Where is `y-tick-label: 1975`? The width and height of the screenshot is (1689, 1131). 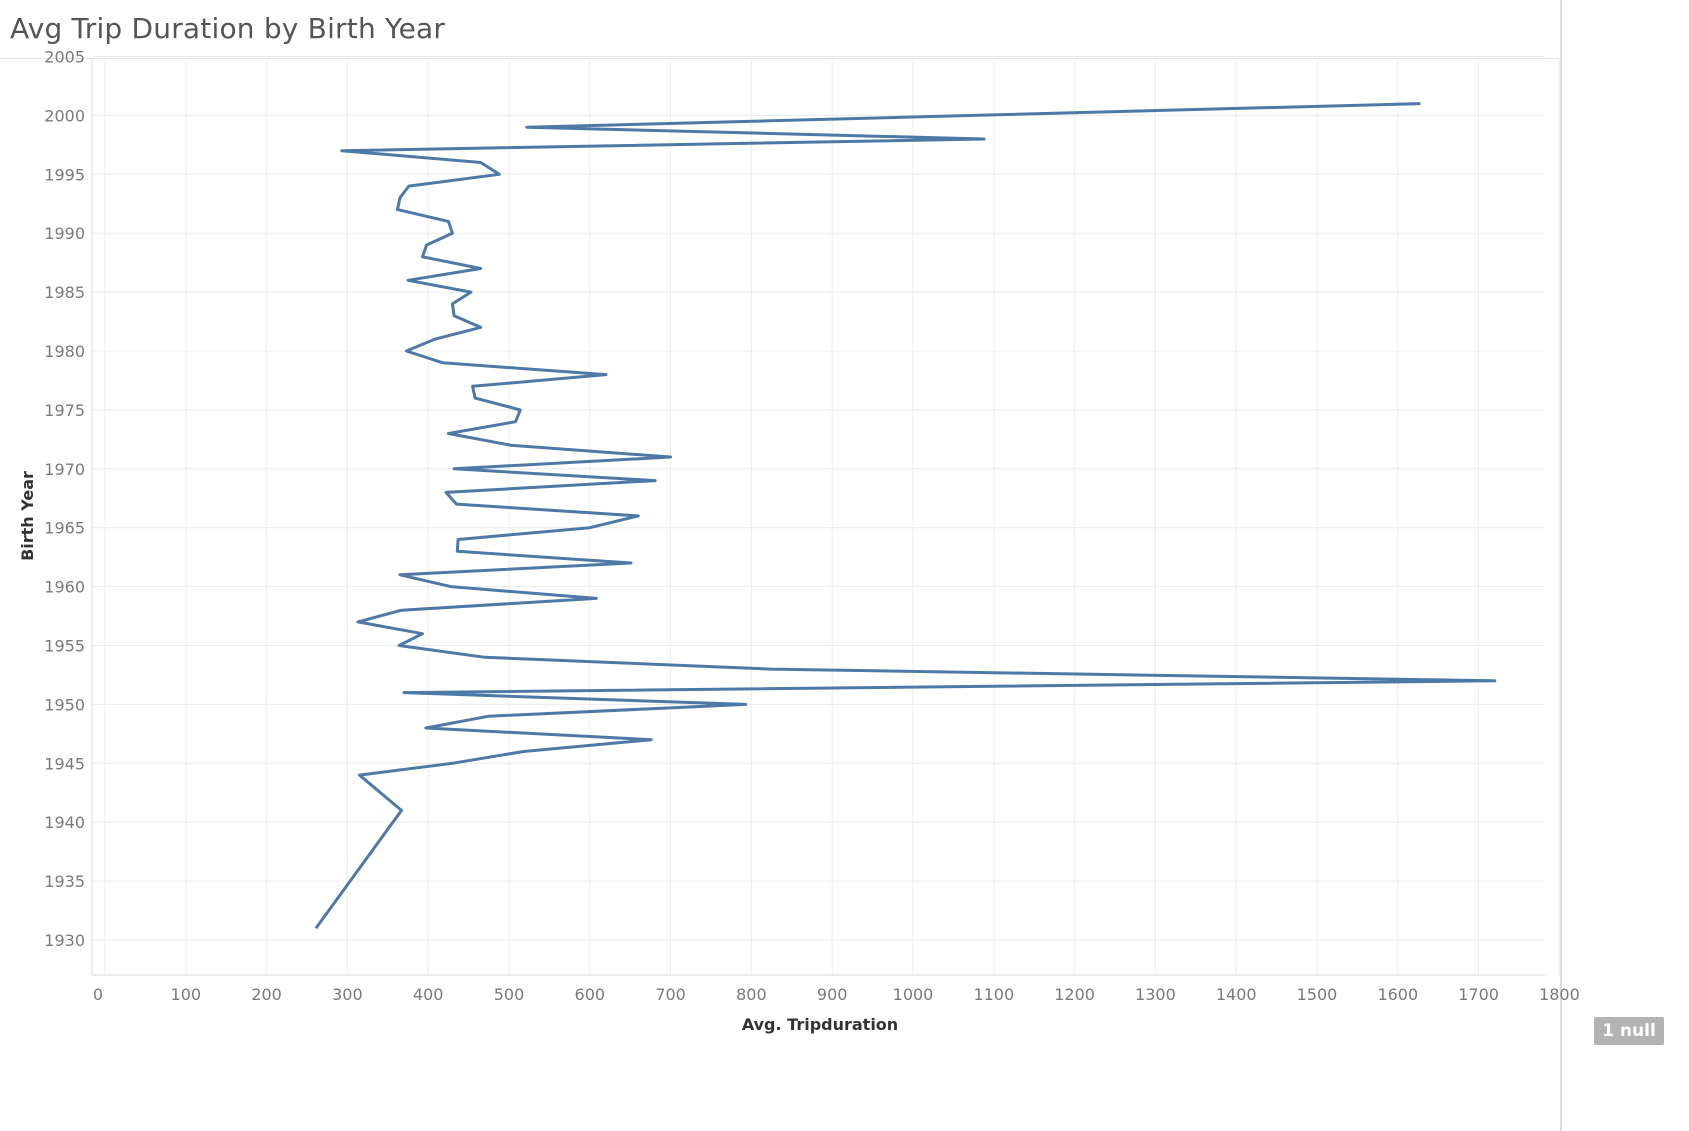 y-tick-label: 1975 is located at coordinates (64, 410).